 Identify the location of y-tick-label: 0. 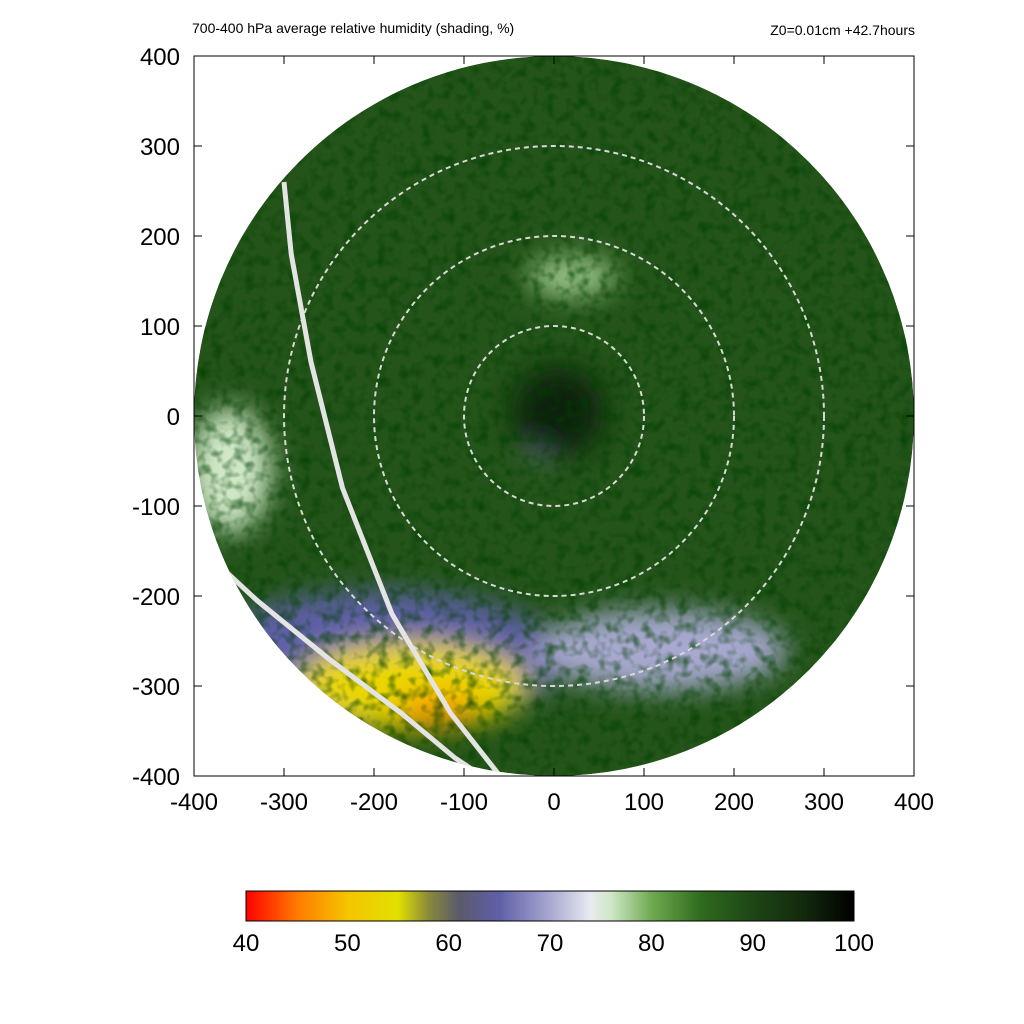
(173, 417).